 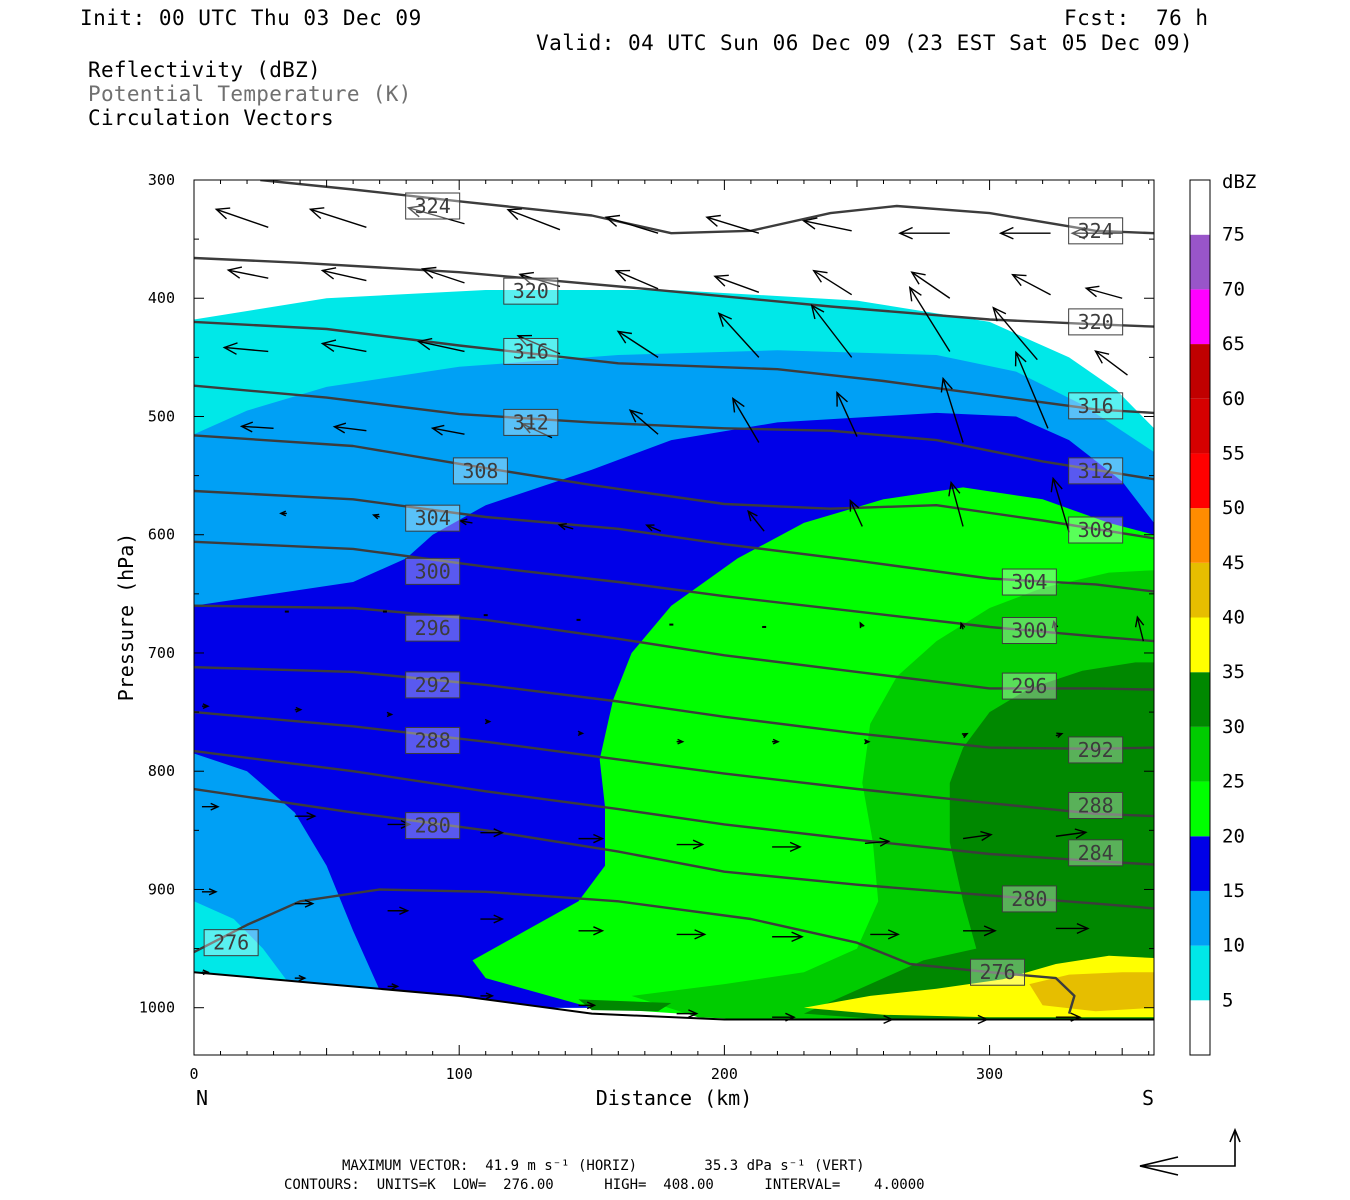 I want to click on colorbar-label: 35, so click(x=1233, y=672).